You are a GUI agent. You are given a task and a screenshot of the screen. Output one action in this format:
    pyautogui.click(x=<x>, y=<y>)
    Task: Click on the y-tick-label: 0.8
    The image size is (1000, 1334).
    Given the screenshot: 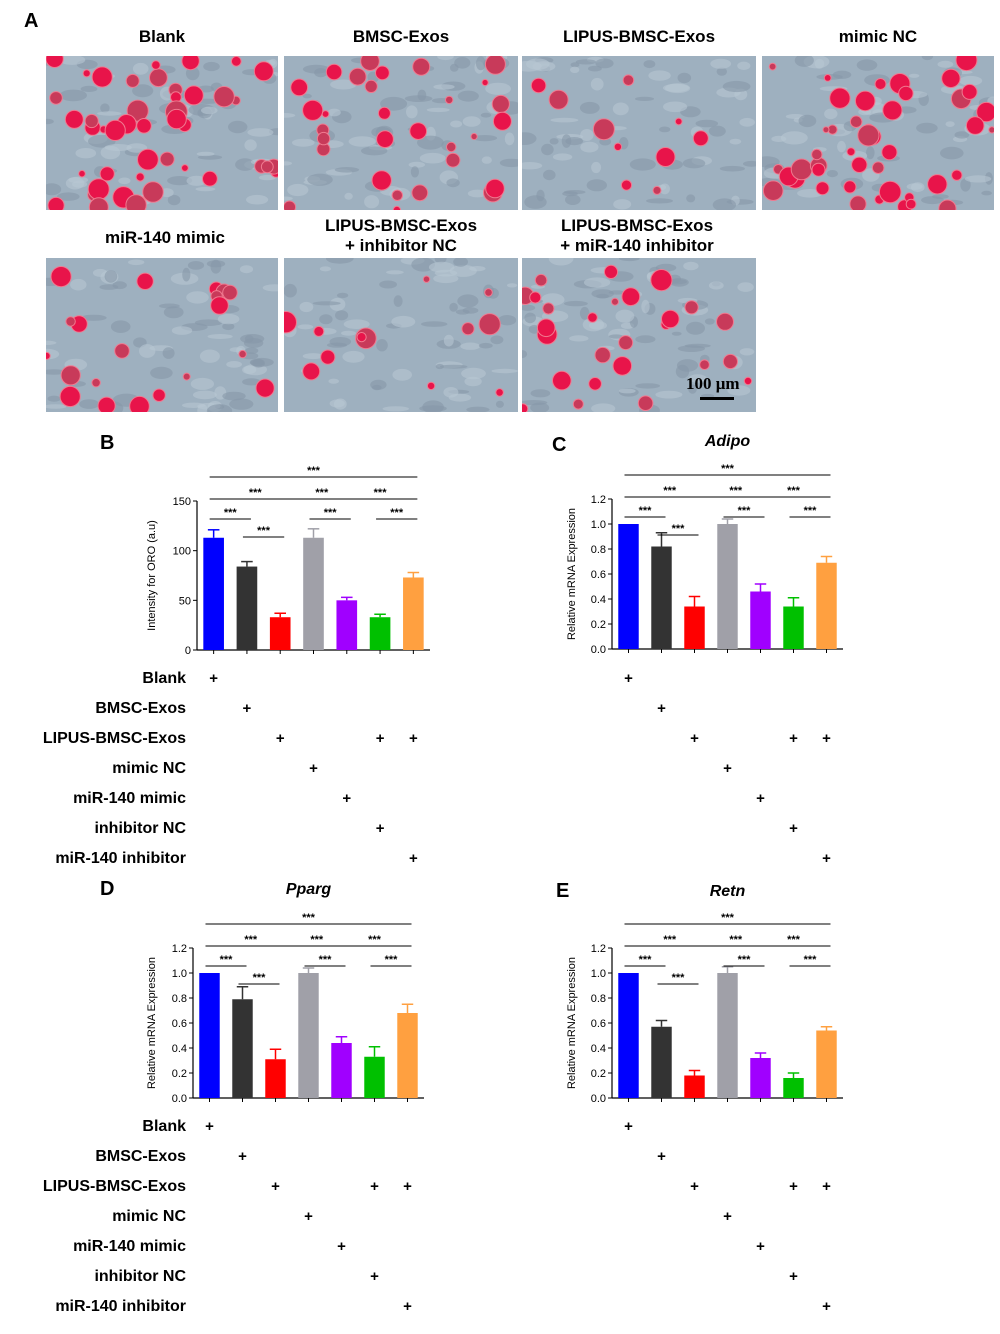 What is the action you would take?
    pyautogui.click(x=598, y=550)
    